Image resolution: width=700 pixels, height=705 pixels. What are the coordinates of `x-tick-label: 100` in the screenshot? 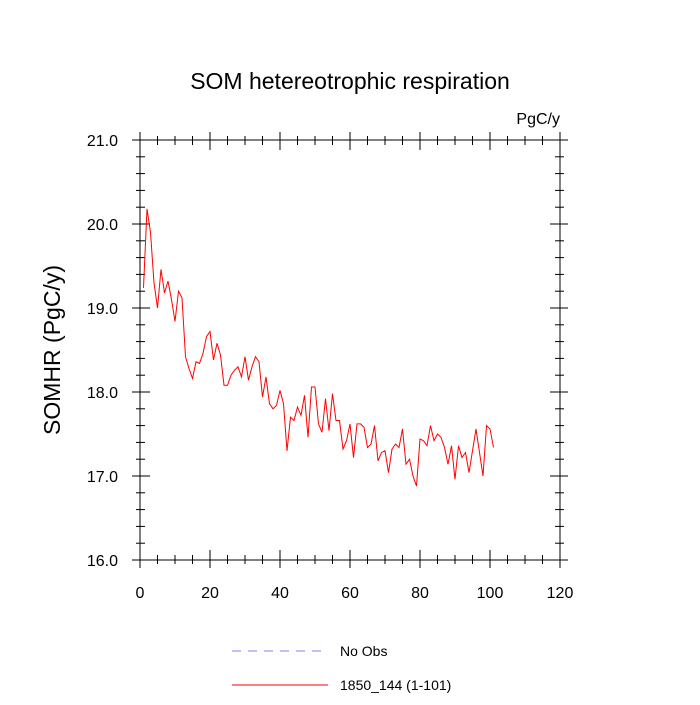 It's located at (490, 593).